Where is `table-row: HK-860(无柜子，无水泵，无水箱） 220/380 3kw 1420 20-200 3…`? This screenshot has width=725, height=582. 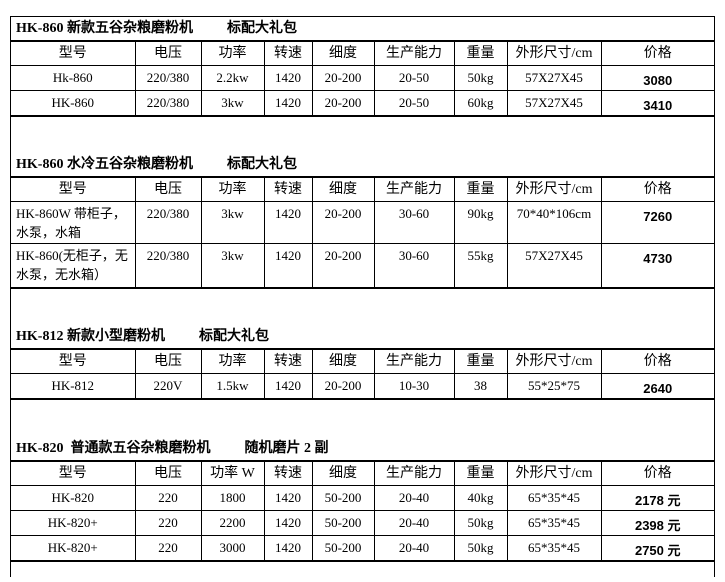
table-row: HK-860(无柜子，无水泵，无水箱） 220/380 3kw 1420 20-200 3… is located at coordinates (362, 265).